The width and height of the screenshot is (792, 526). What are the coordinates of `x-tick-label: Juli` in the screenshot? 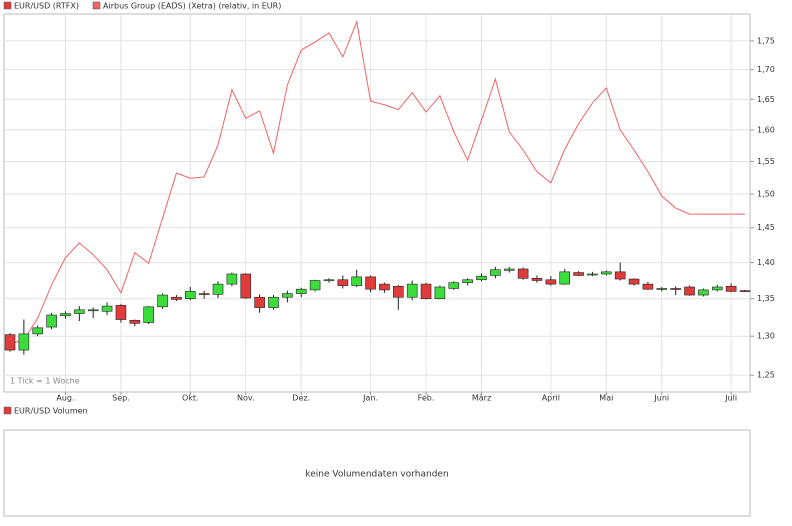 It's located at (730, 398).